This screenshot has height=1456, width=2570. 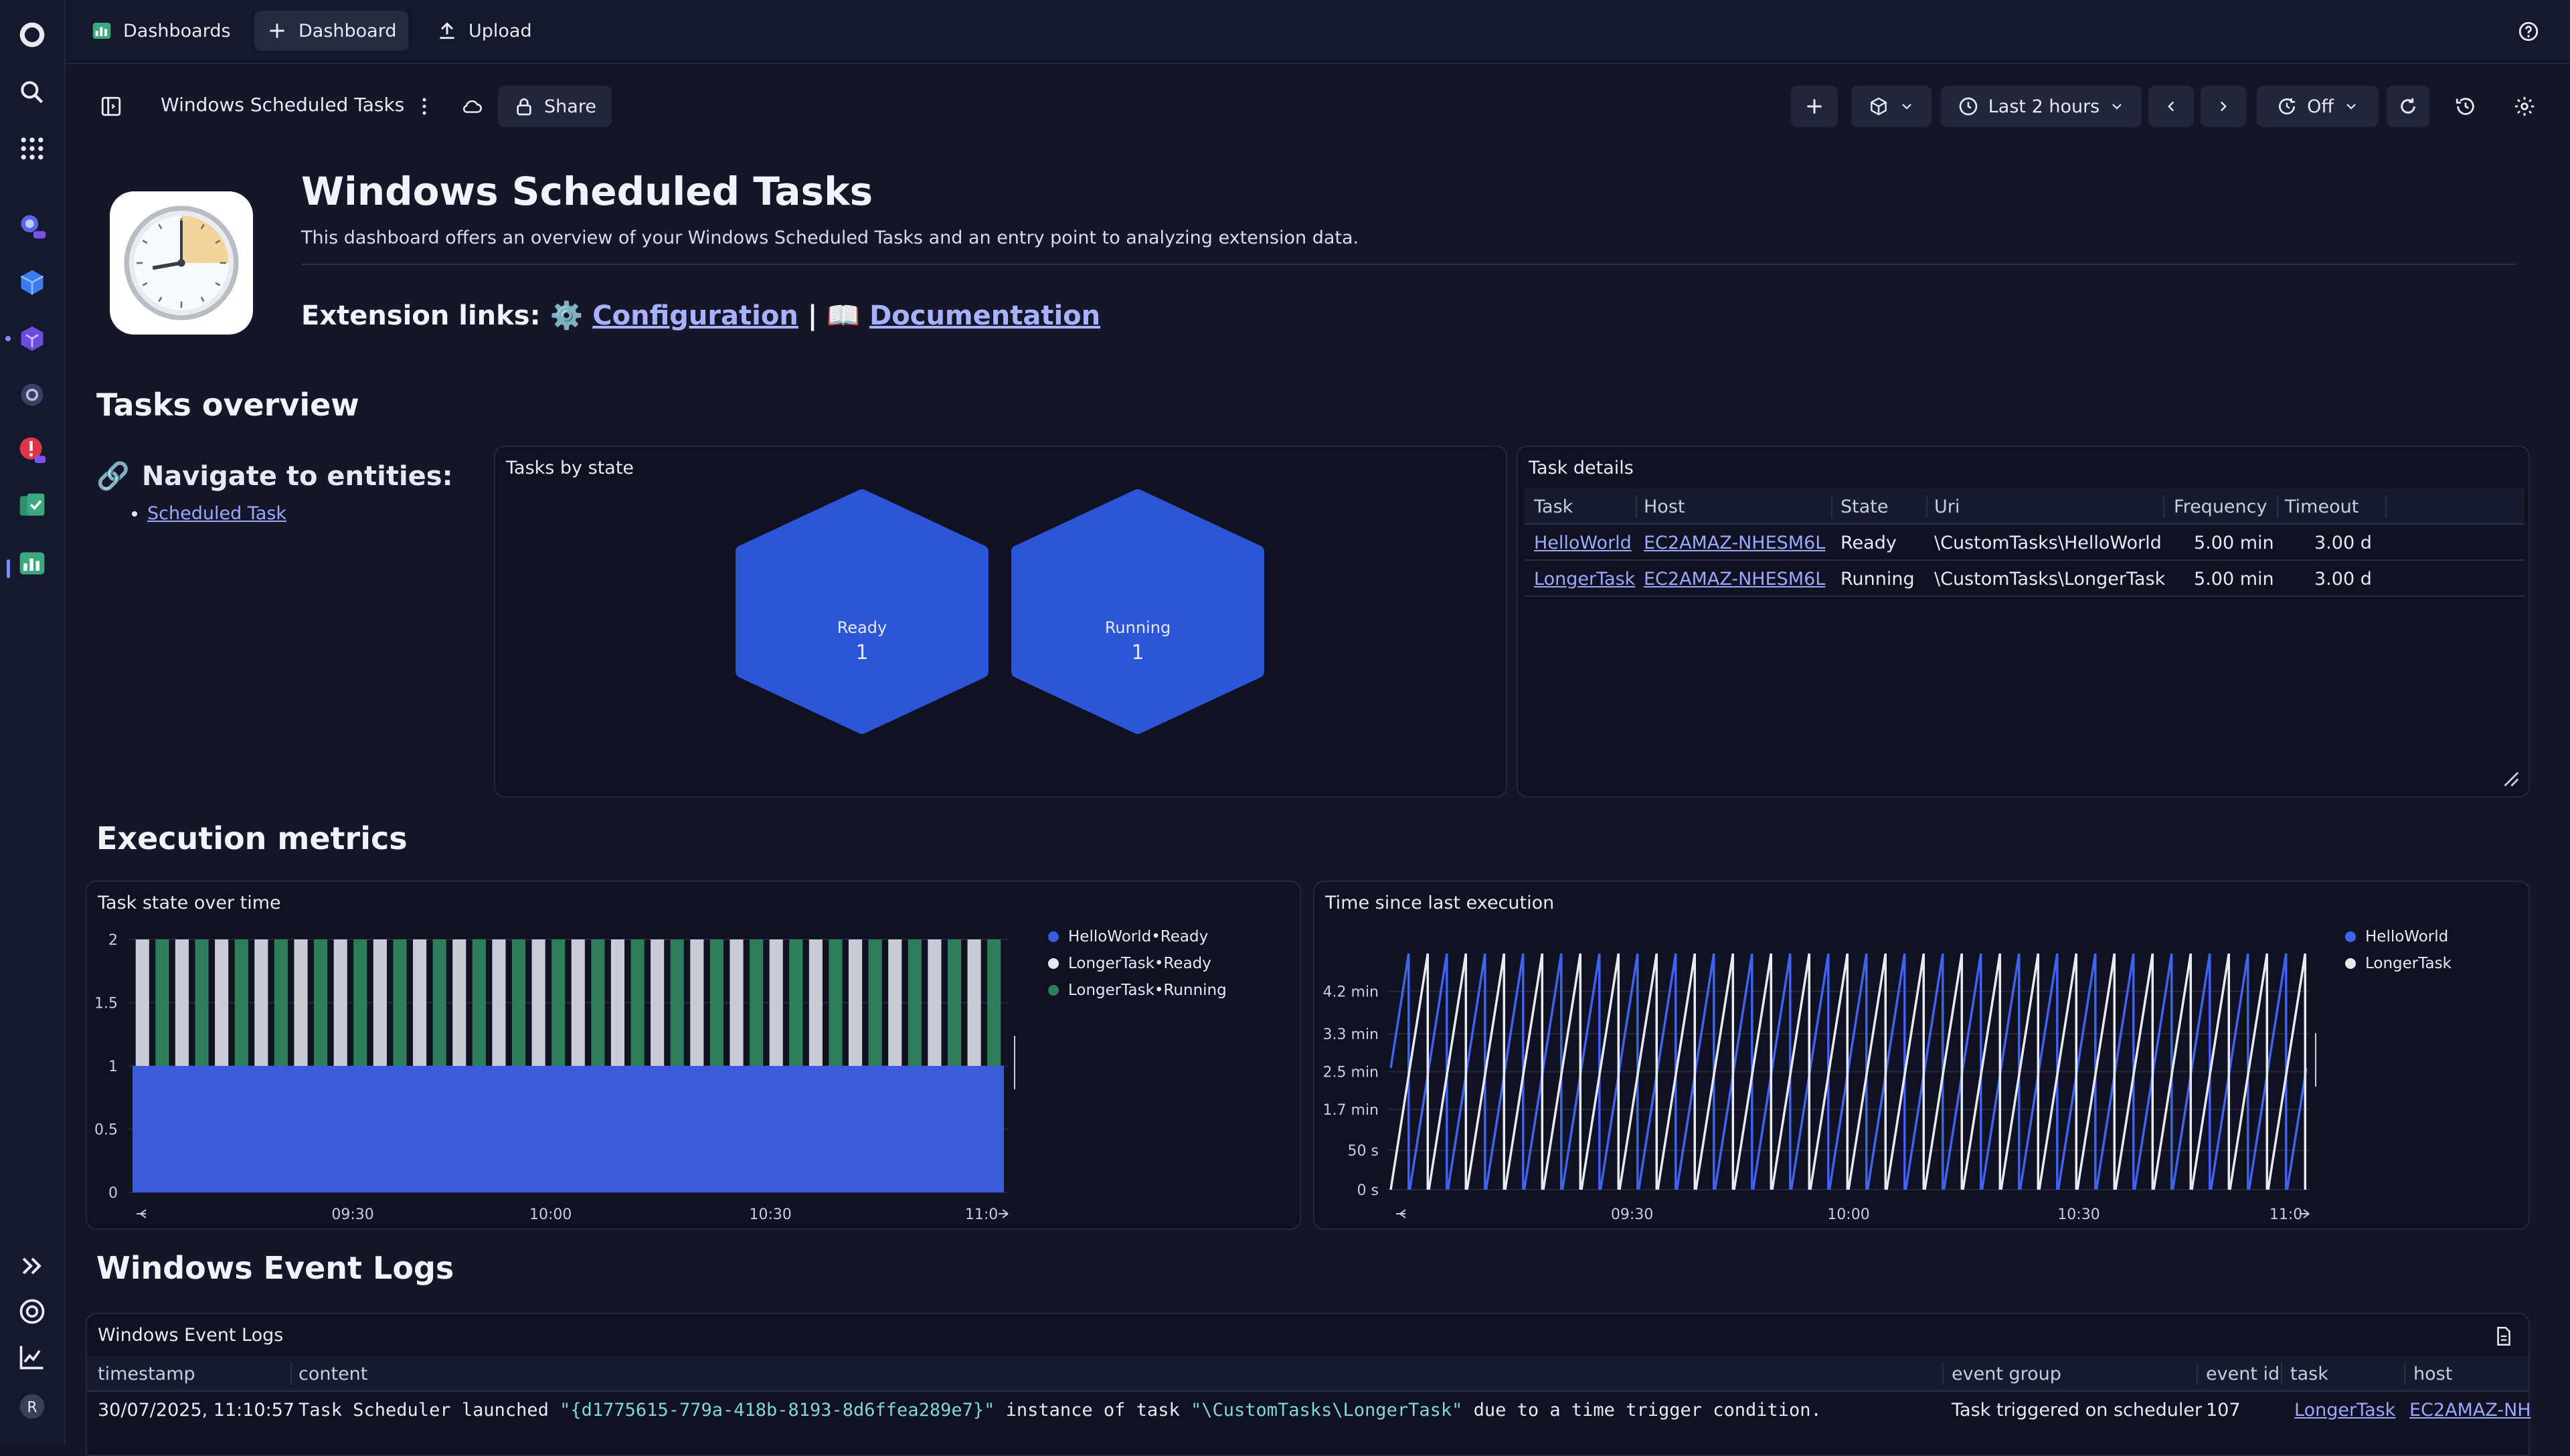 I want to click on header-divider, so click(x=1408, y=264).